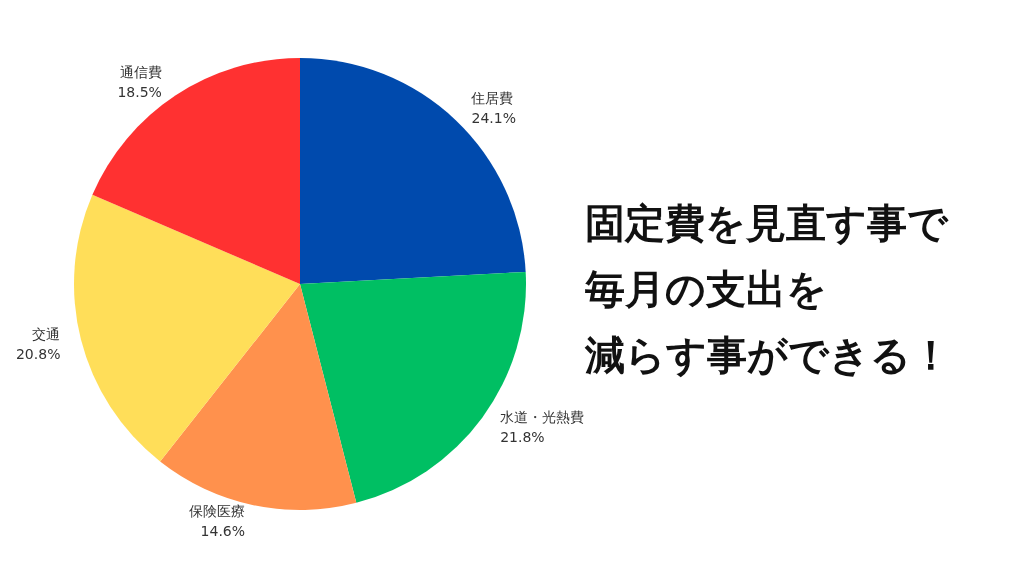  I want to click on data-label: 20.8%, so click(38, 353).